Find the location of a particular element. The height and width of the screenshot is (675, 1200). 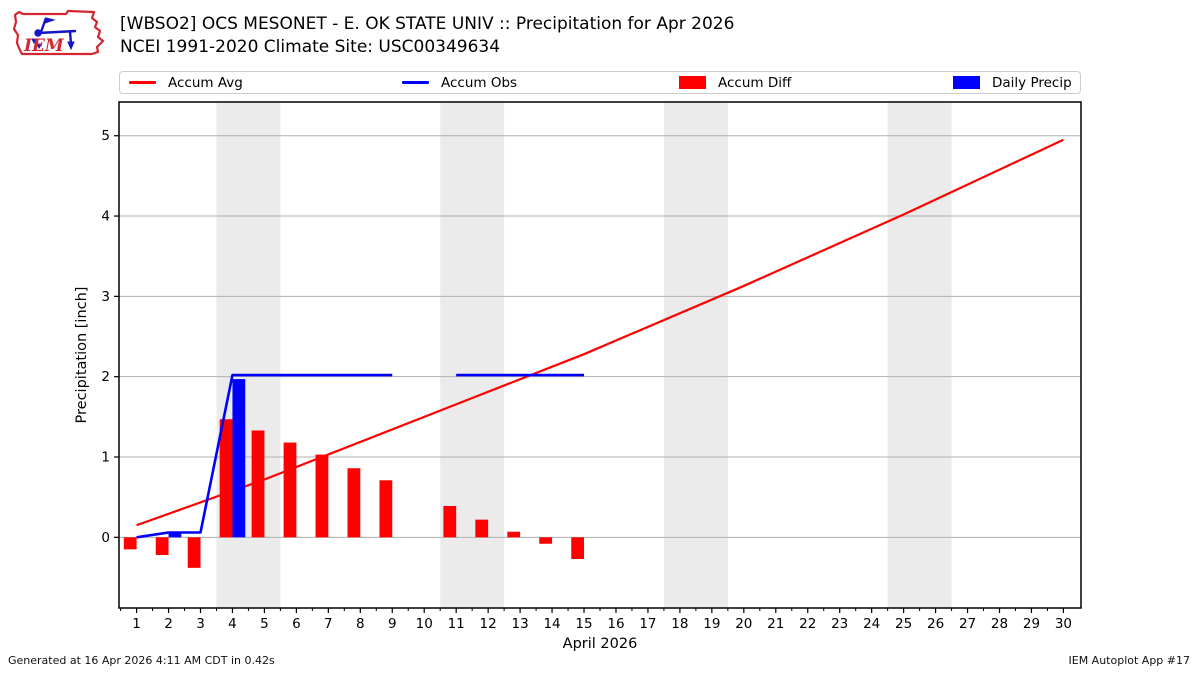

x-tick-label: 27 is located at coordinates (967, 624).